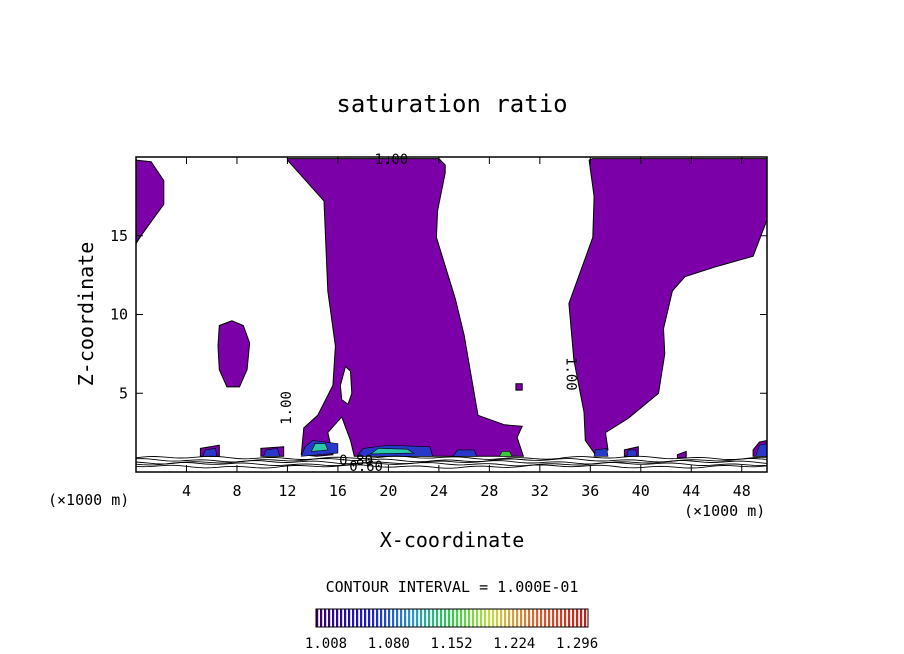 The height and width of the screenshot is (654, 904). Describe the element at coordinates (489, 491) in the screenshot. I see `x-tick-label-28: 28` at that location.